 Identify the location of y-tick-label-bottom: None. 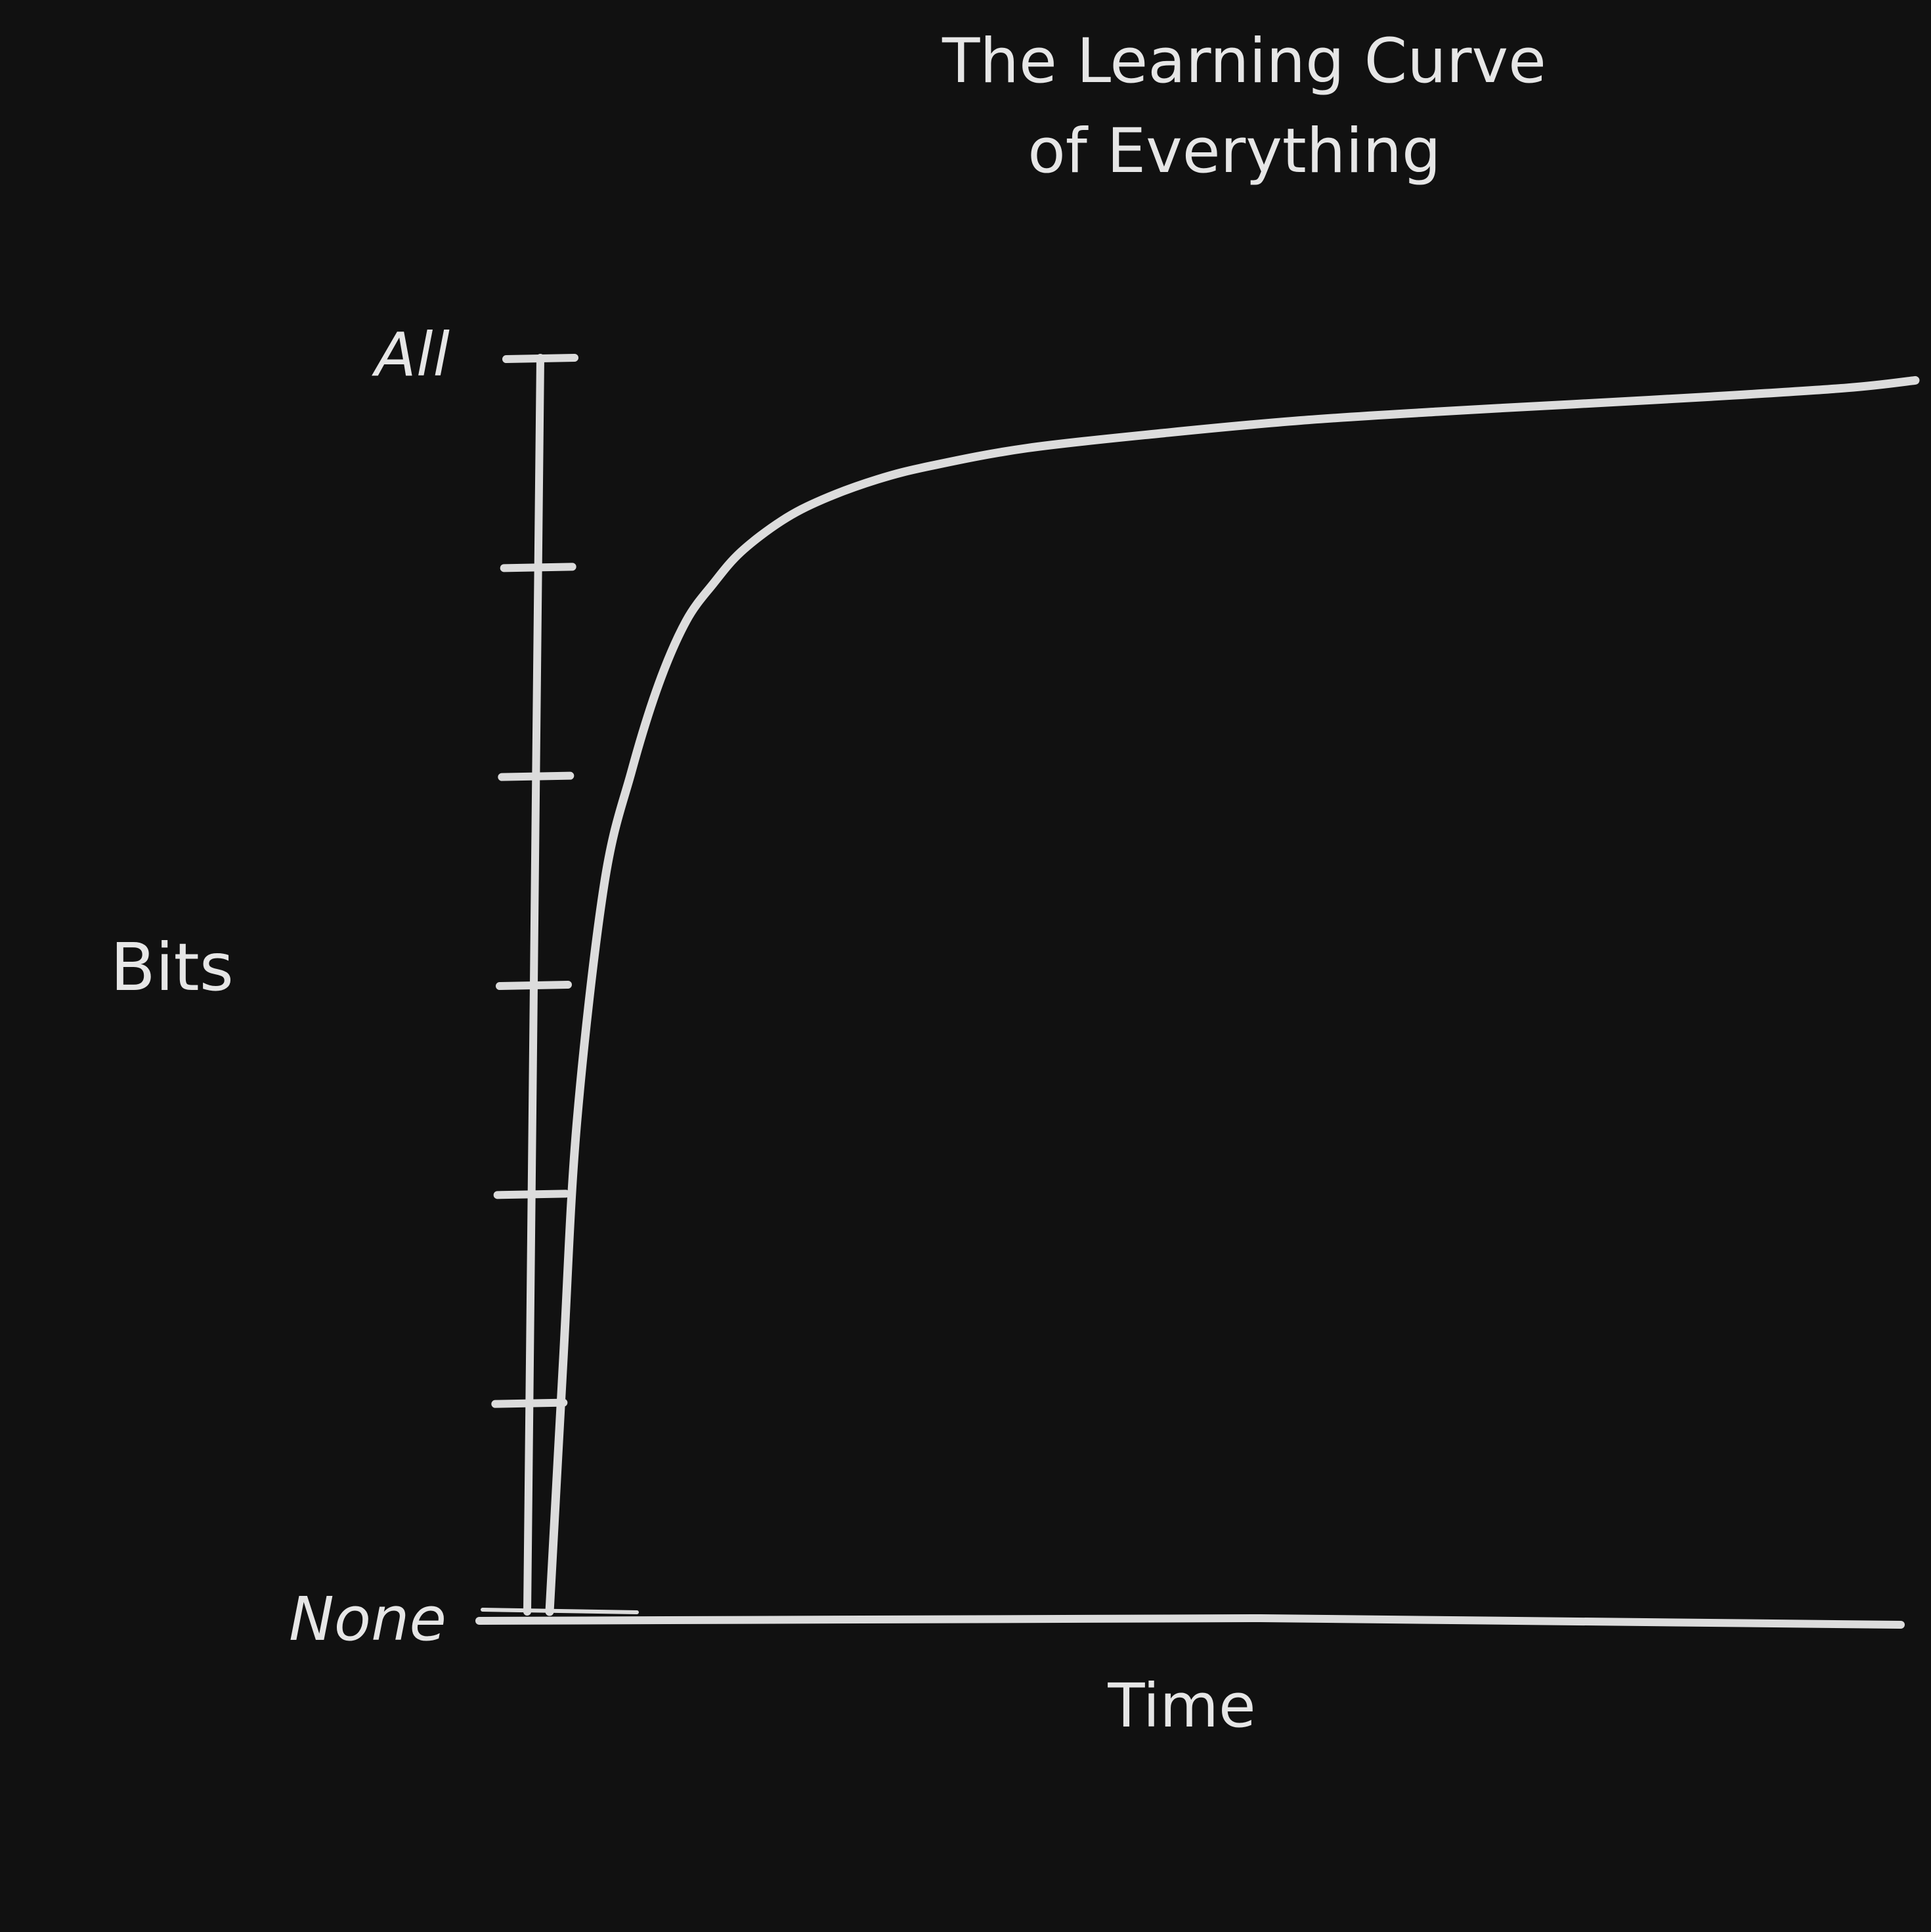
(367, 1619).